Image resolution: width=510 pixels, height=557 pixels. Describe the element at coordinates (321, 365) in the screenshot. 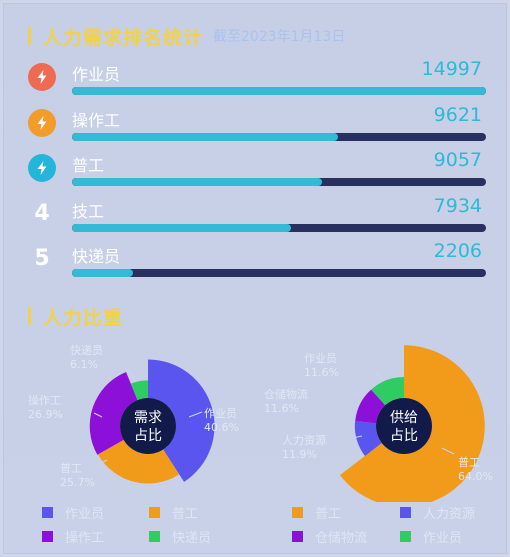

I see `slice-label: 作业员 11.6%` at that location.